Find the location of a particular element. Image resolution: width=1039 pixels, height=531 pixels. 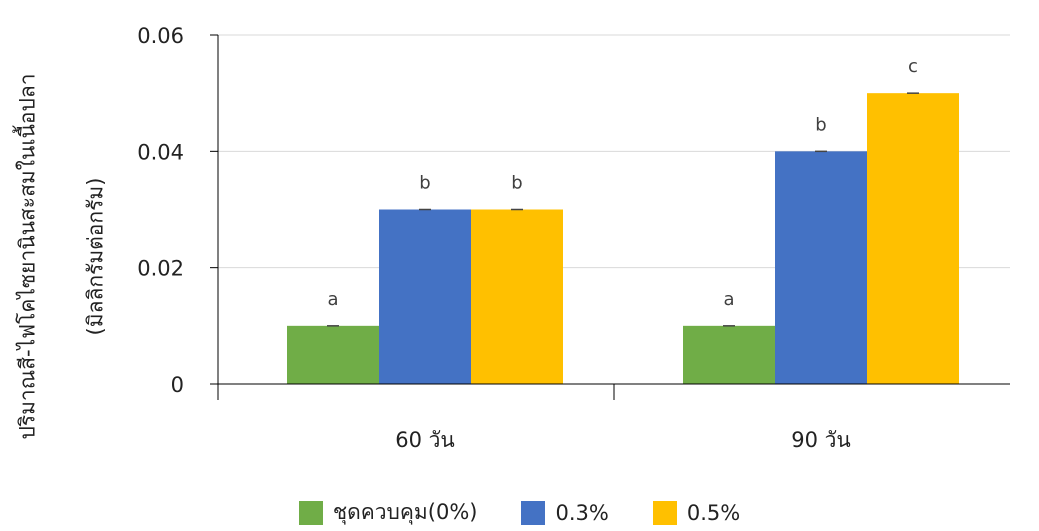

legend-item-0.3: 0.3% is located at coordinates (565, 512).